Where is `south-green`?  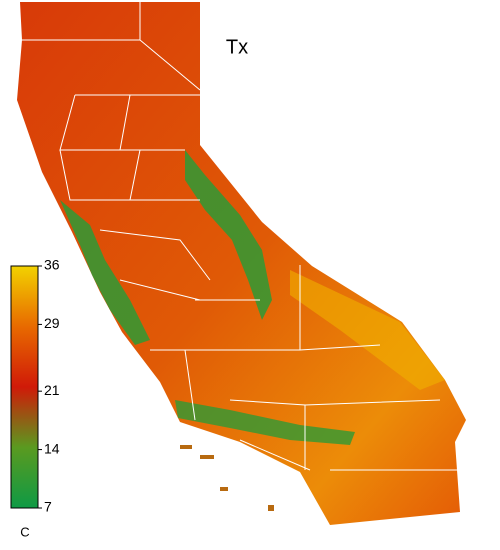
south-green is located at coordinates (265, 422).